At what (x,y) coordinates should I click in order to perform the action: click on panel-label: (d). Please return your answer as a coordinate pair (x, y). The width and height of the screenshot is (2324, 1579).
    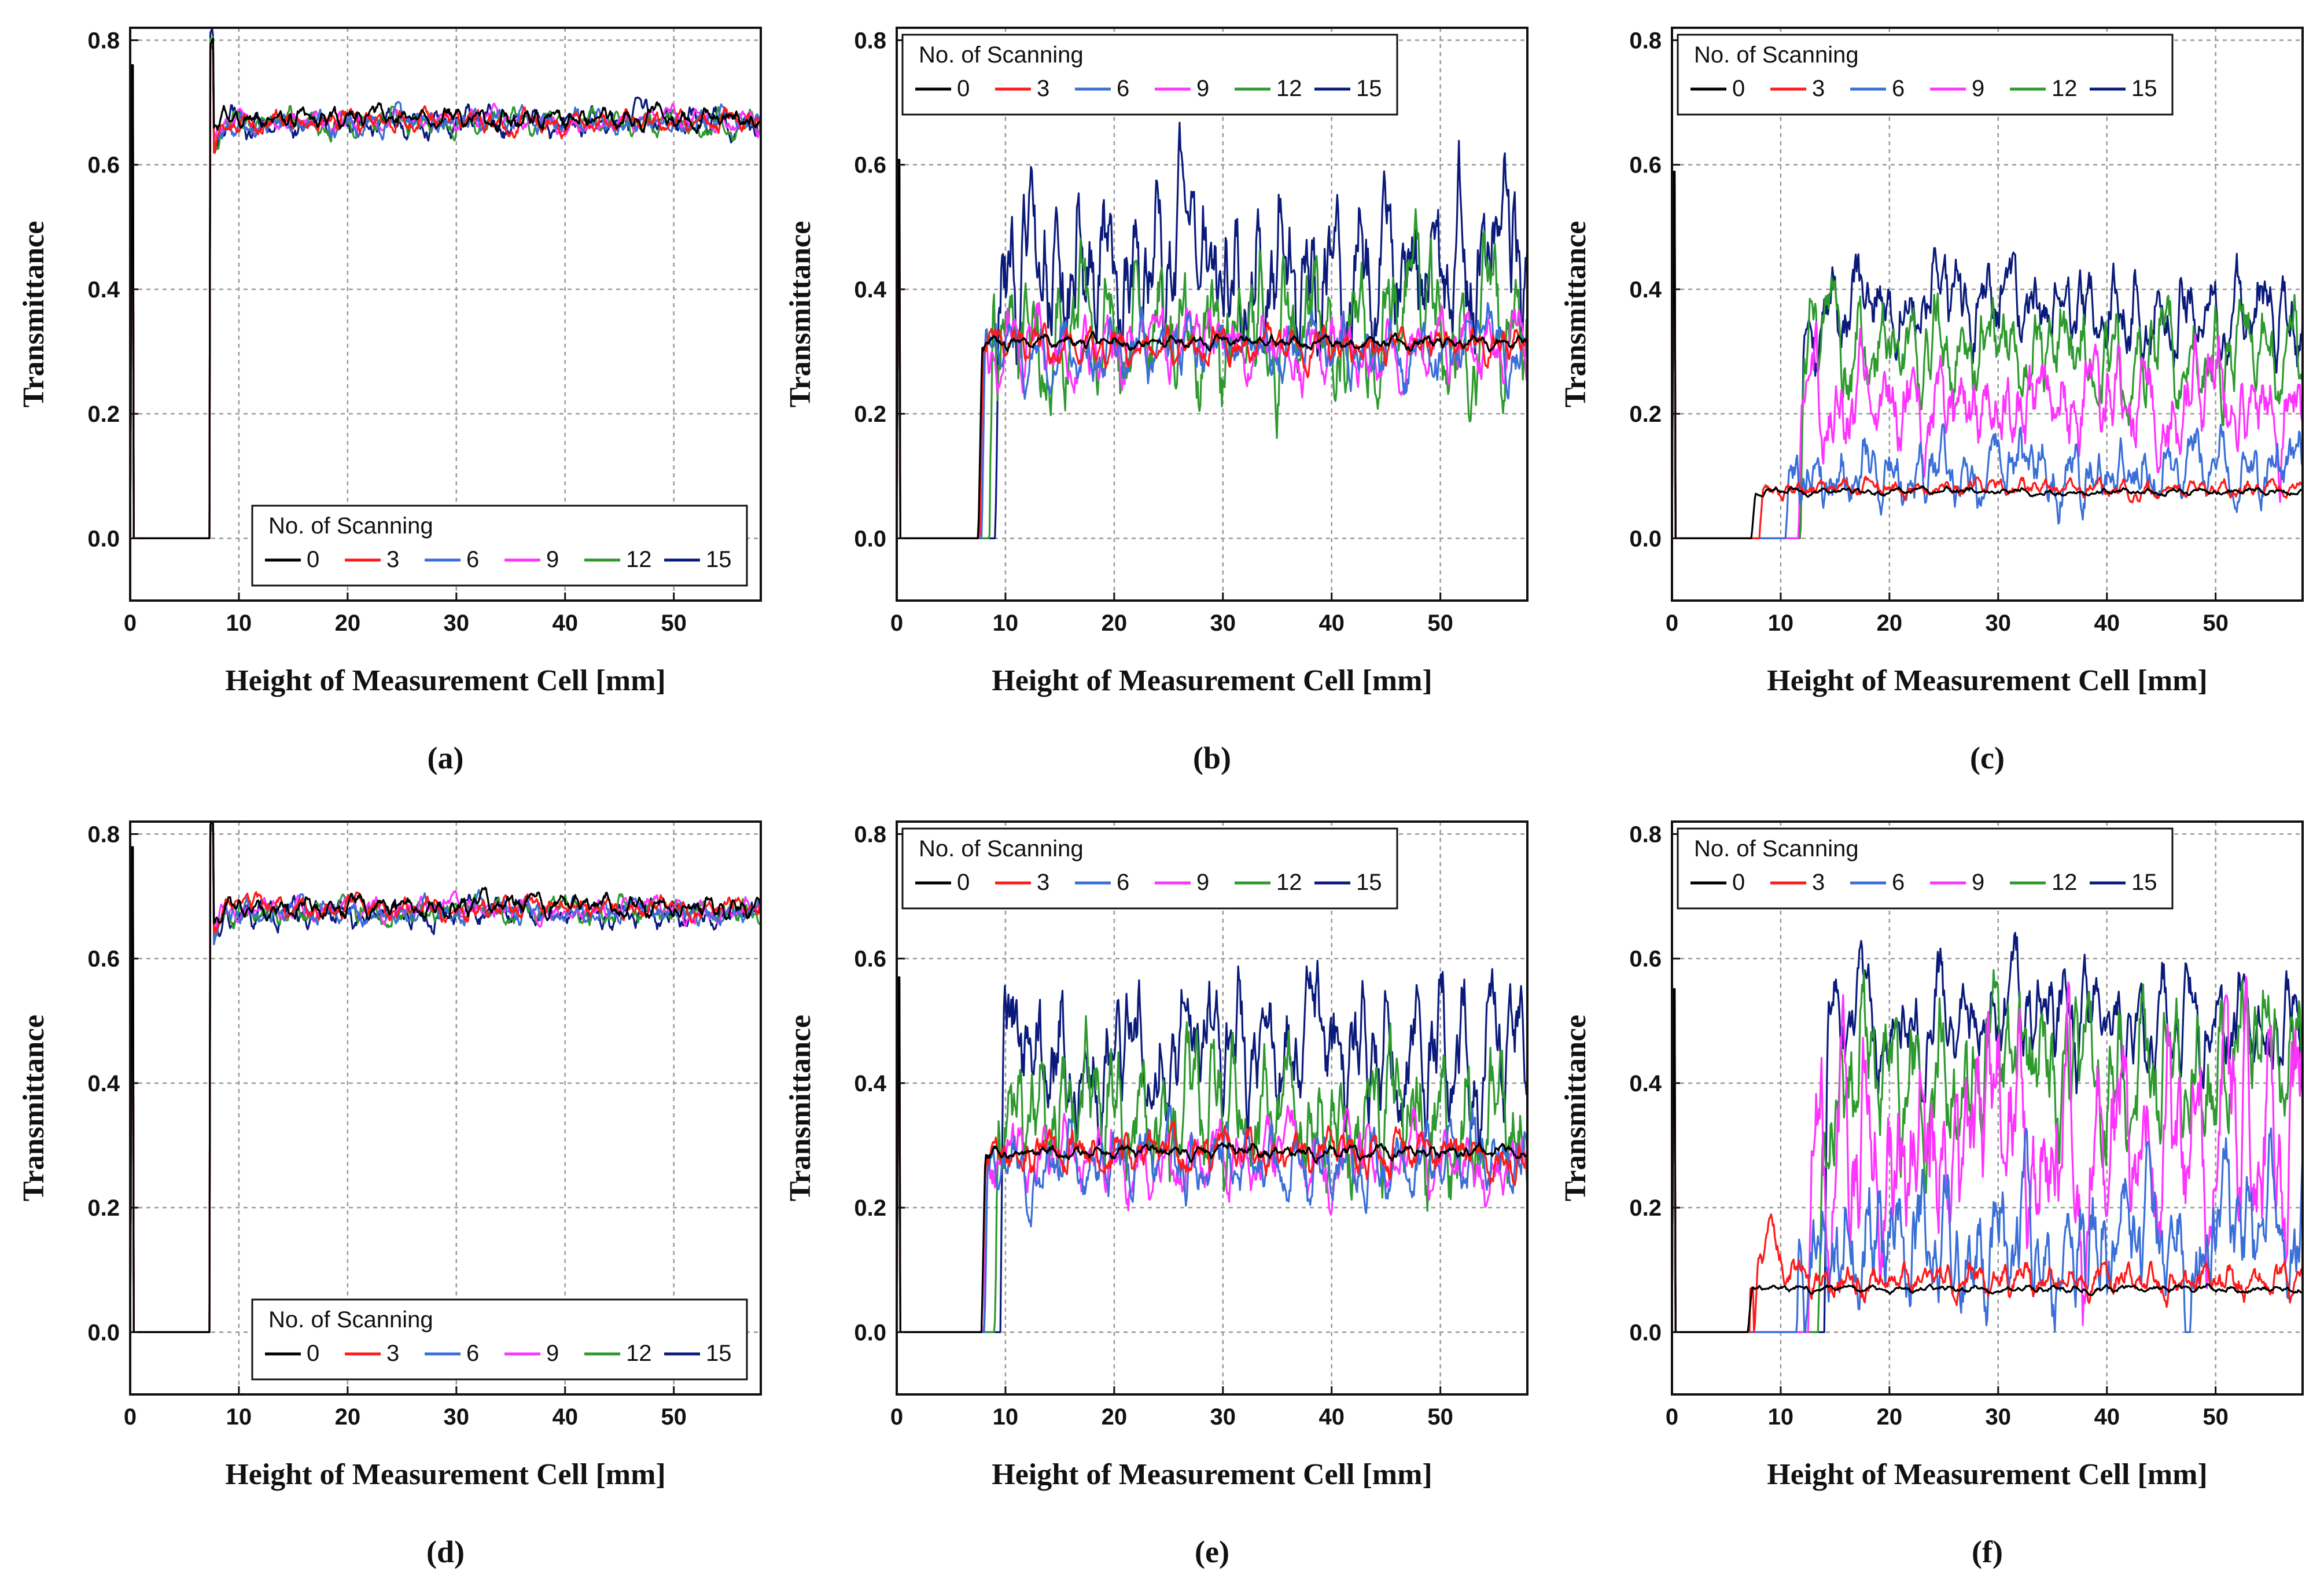
    Looking at the image, I should click on (445, 1551).